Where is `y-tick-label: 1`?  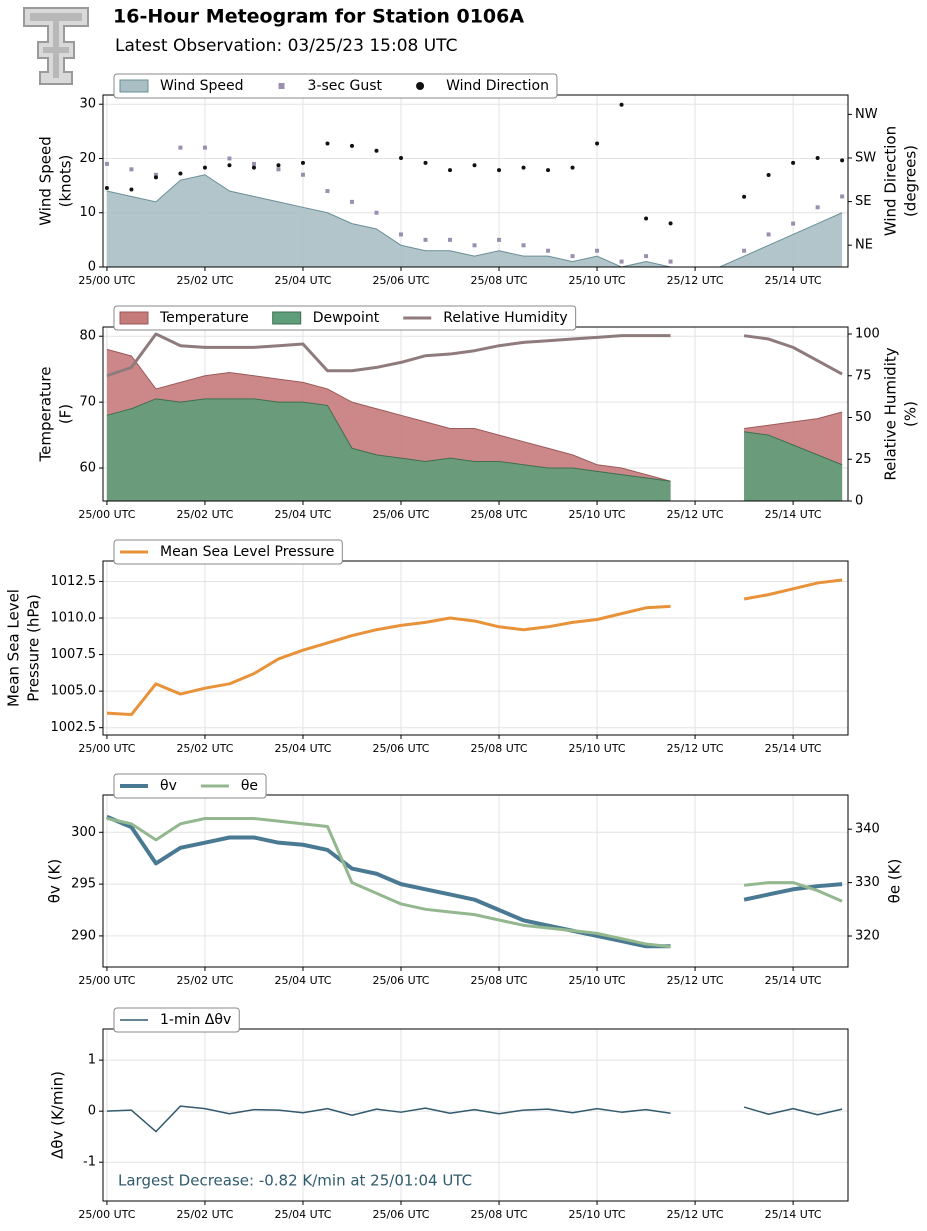
y-tick-label: 1 is located at coordinates (92, 1060).